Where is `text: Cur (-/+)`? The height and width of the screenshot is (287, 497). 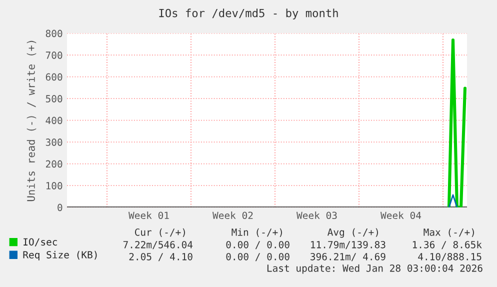 text: Cur (-/+) is located at coordinates (159, 232).